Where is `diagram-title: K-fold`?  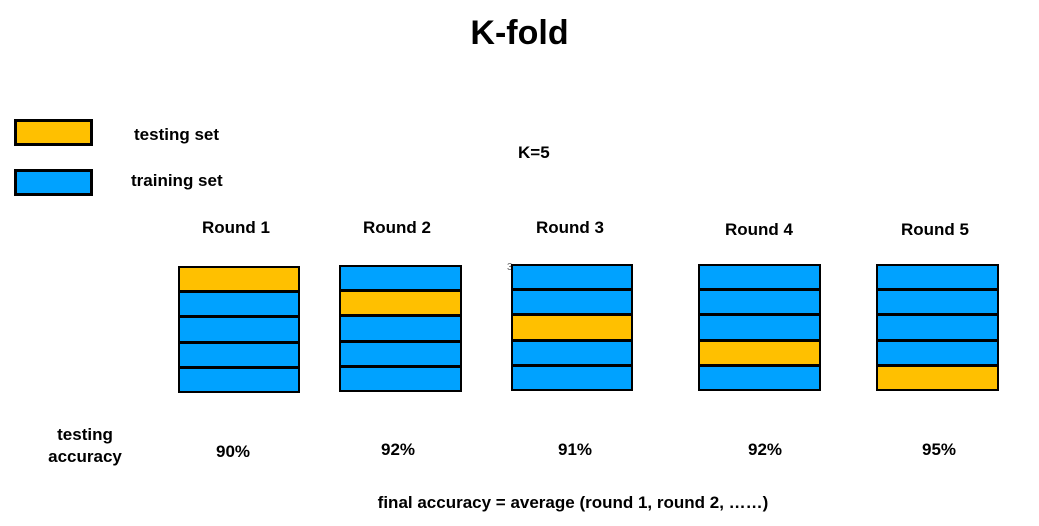 diagram-title: K-fold is located at coordinates (519, 33).